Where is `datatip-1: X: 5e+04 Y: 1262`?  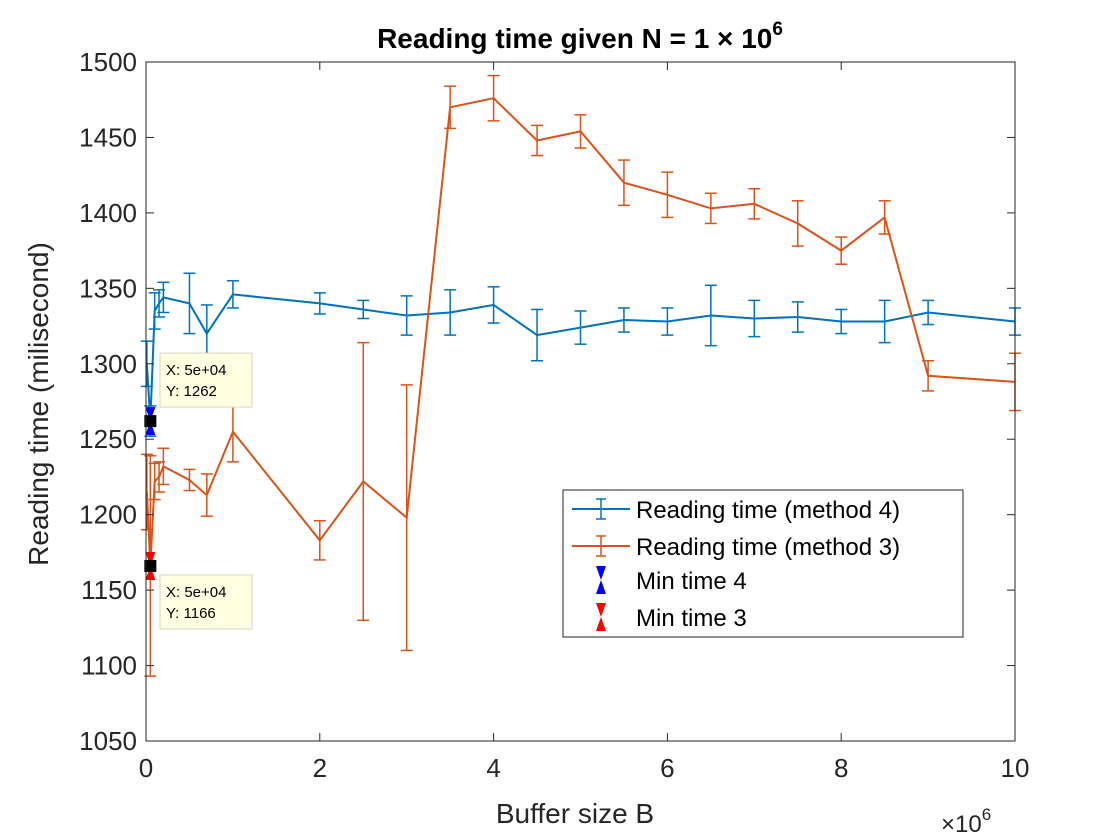 datatip-1: X: 5e+04 Y: 1262 is located at coordinates (198, 390).